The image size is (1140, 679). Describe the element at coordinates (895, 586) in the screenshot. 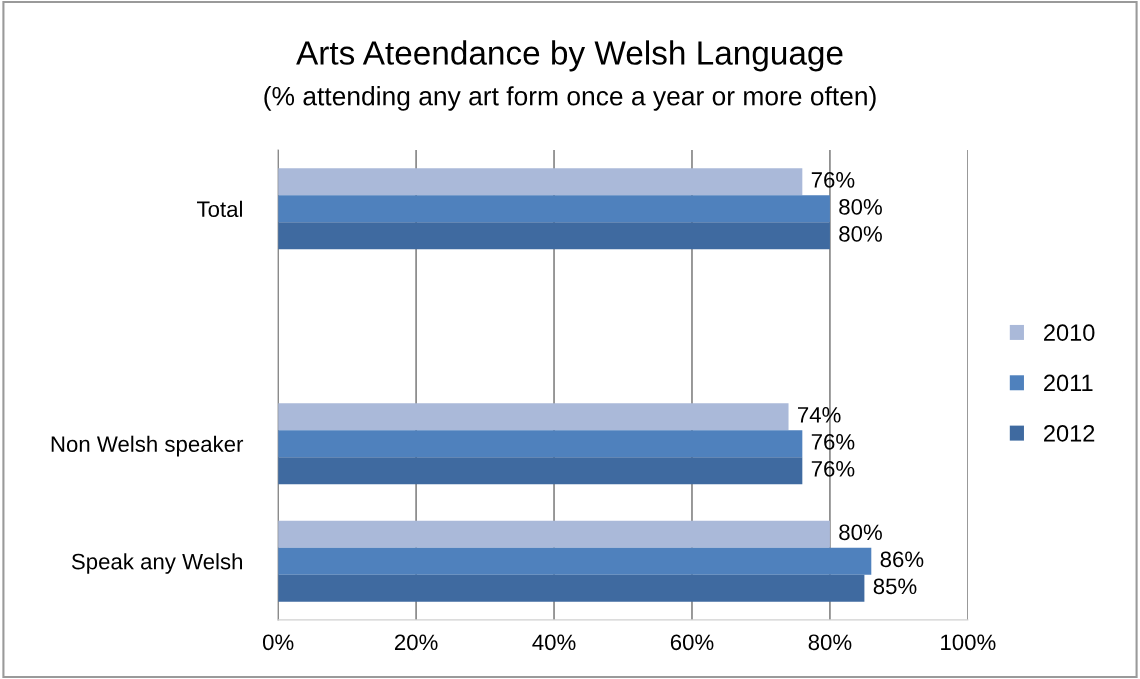

I see `data-label: 85%` at that location.